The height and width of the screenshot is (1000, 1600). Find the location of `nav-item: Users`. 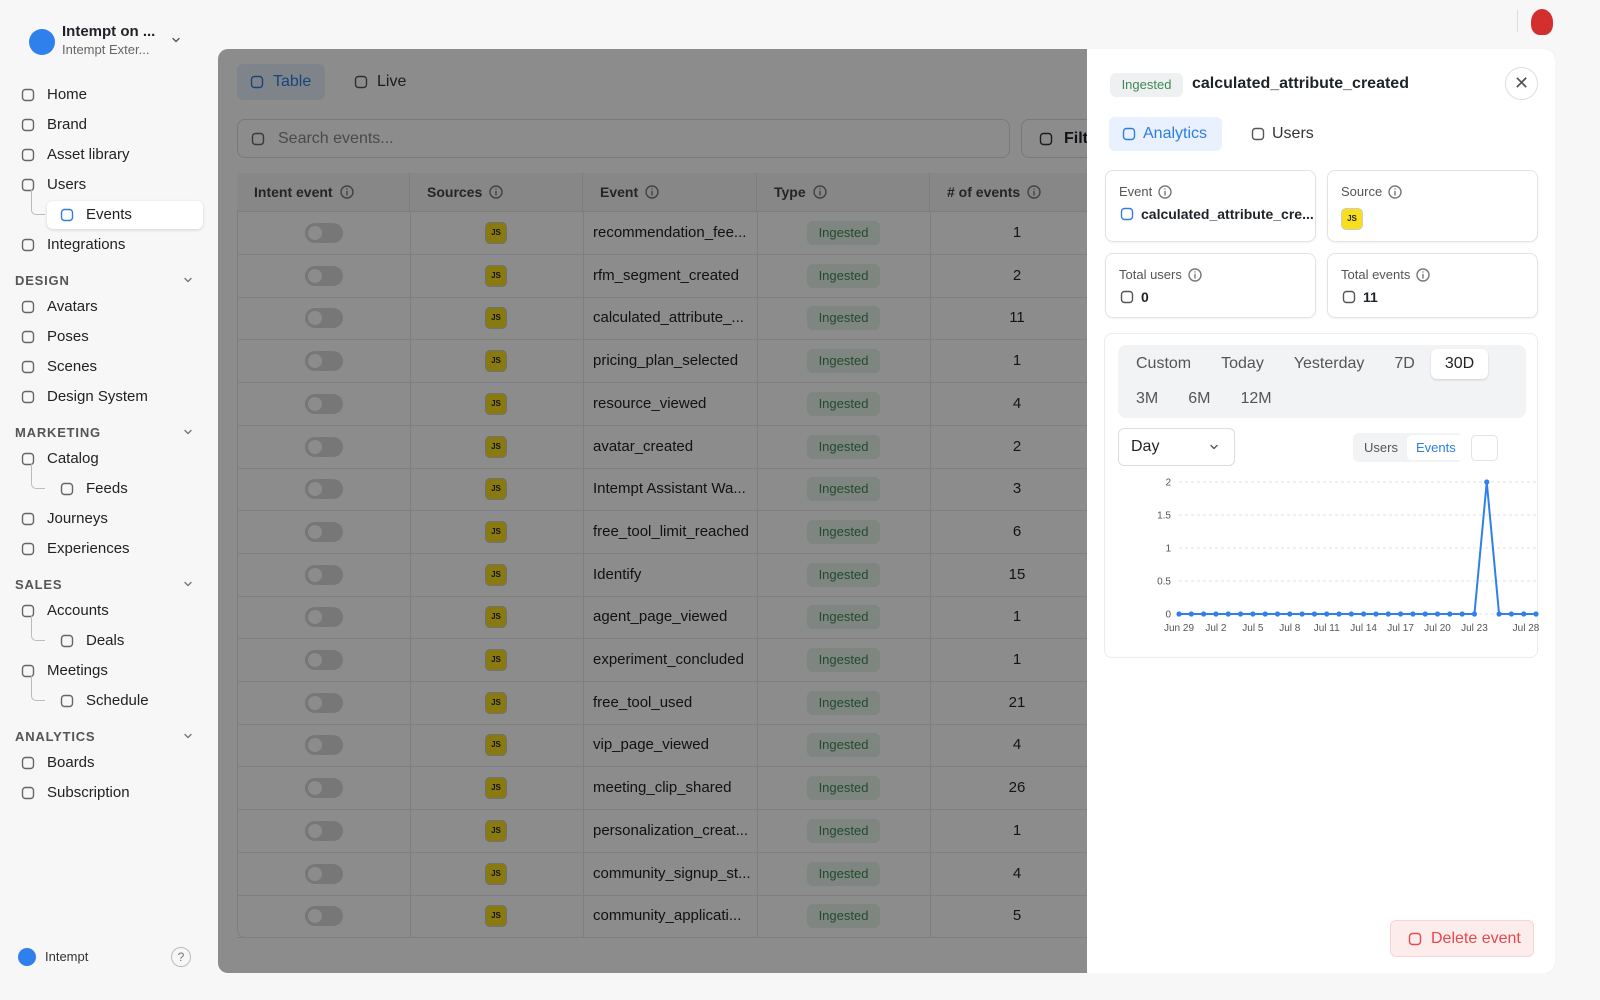

nav-item: Users is located at coordinates (67, 184).